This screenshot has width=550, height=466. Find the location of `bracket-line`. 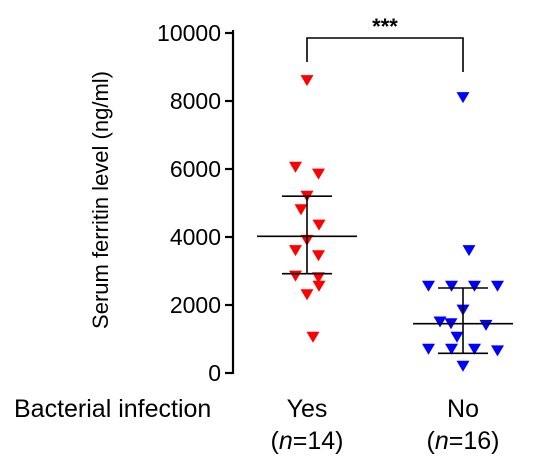

bracket-line is located at coordinates (385, 54).